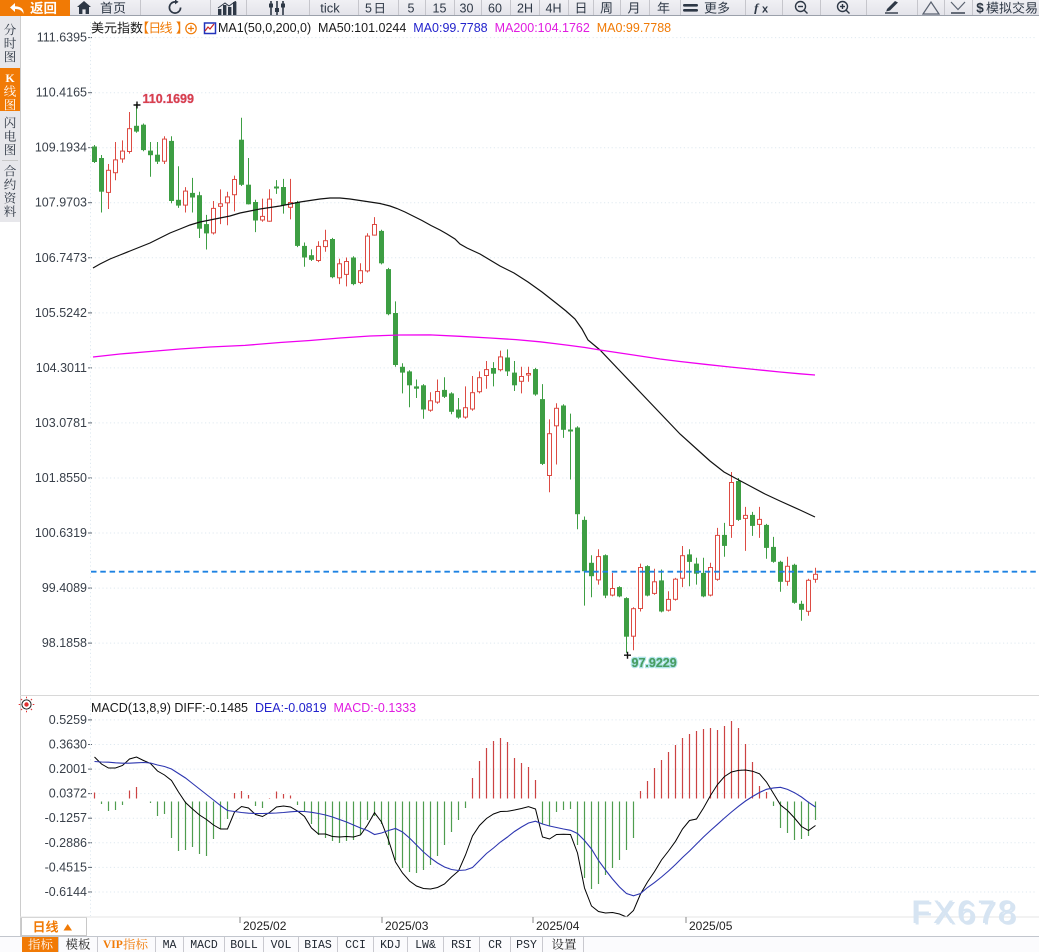  I want to click on svg-text: 2025/04, so click(558, 926).